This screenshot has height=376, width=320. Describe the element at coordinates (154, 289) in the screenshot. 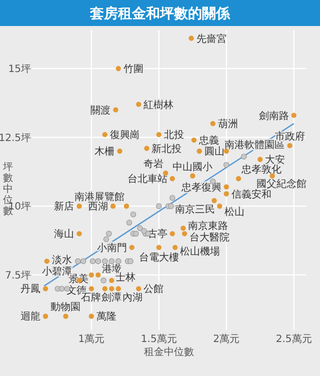

I see `annotation: 公館` at that location.